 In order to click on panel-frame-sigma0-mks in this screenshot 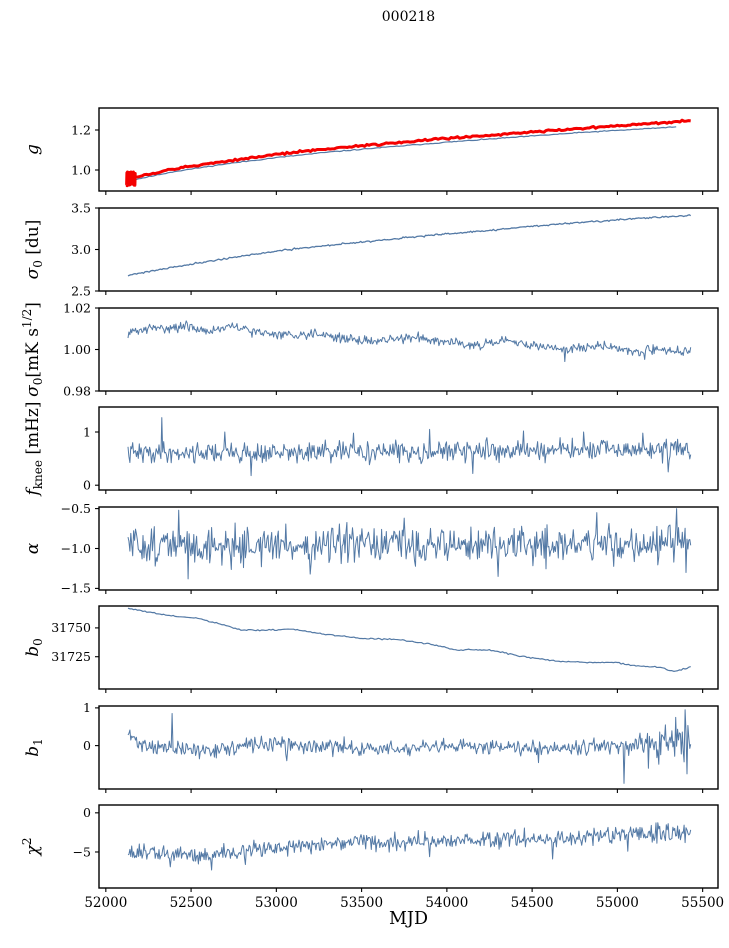, I will do `click(408, 349)`.